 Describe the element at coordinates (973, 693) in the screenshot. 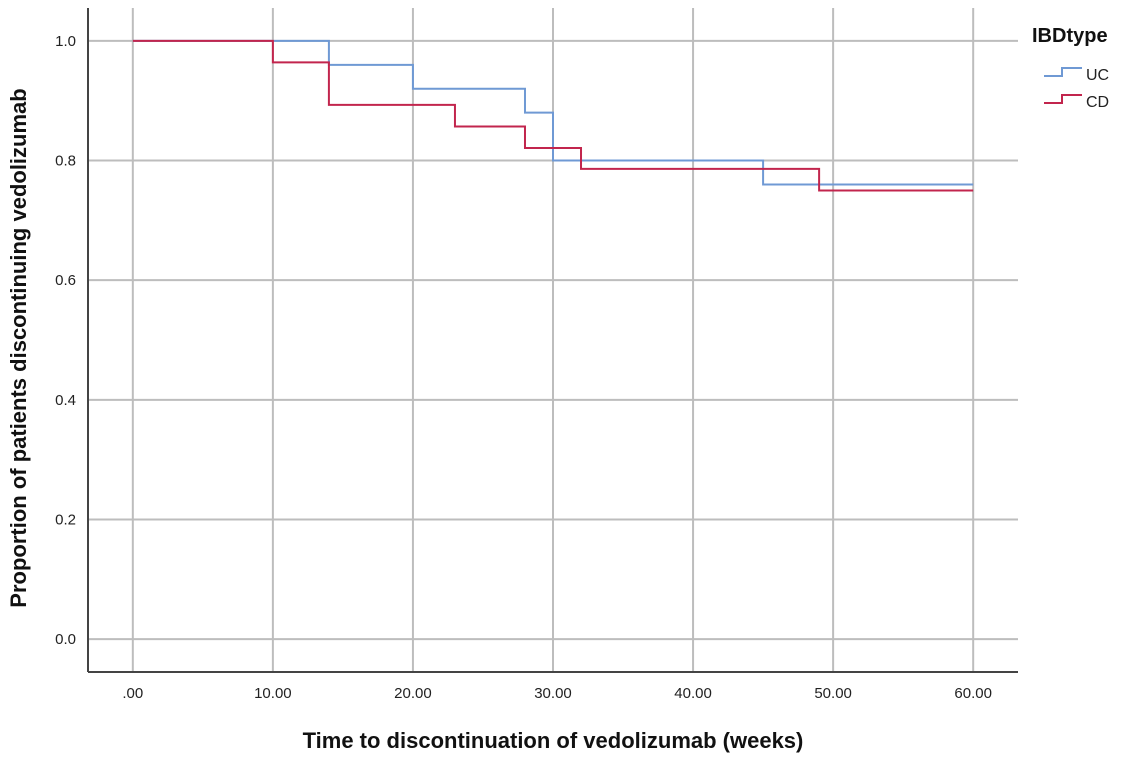

I see `x-tick-label: 60.00` at that location.